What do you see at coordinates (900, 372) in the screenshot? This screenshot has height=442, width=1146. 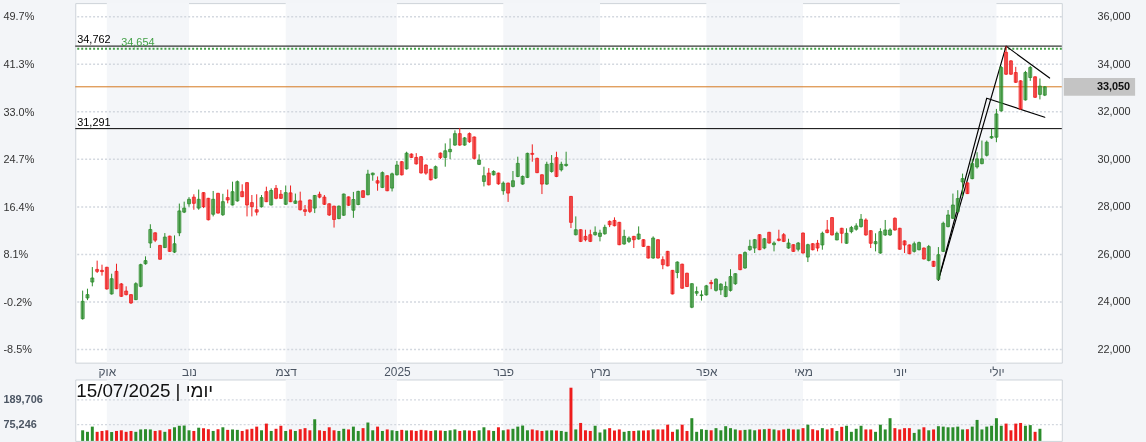 I see `x-tick-label: יוני` at bounding box center [900, 372].